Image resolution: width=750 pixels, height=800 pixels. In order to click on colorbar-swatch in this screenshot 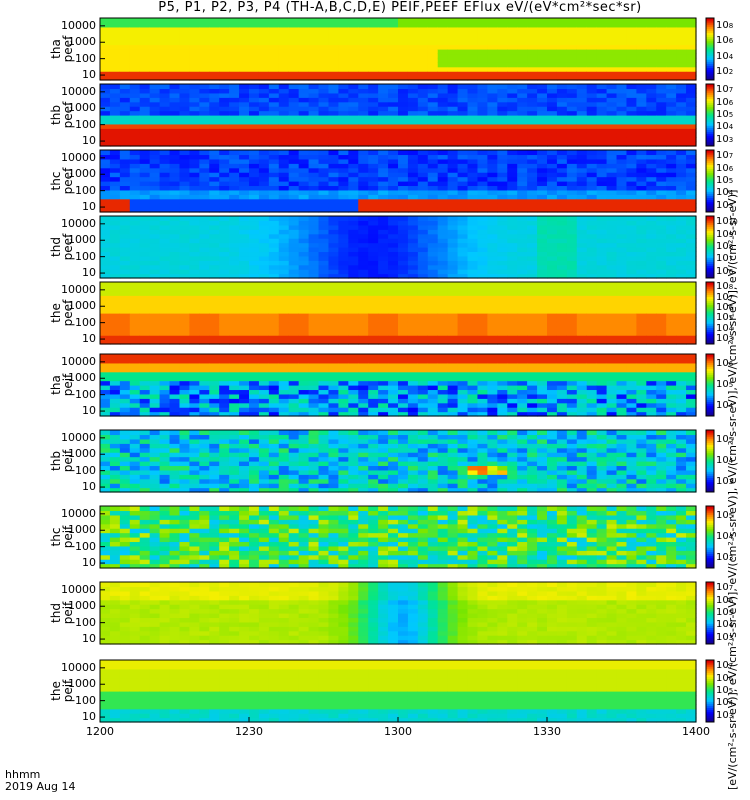, I will do `click(710, 310)`.